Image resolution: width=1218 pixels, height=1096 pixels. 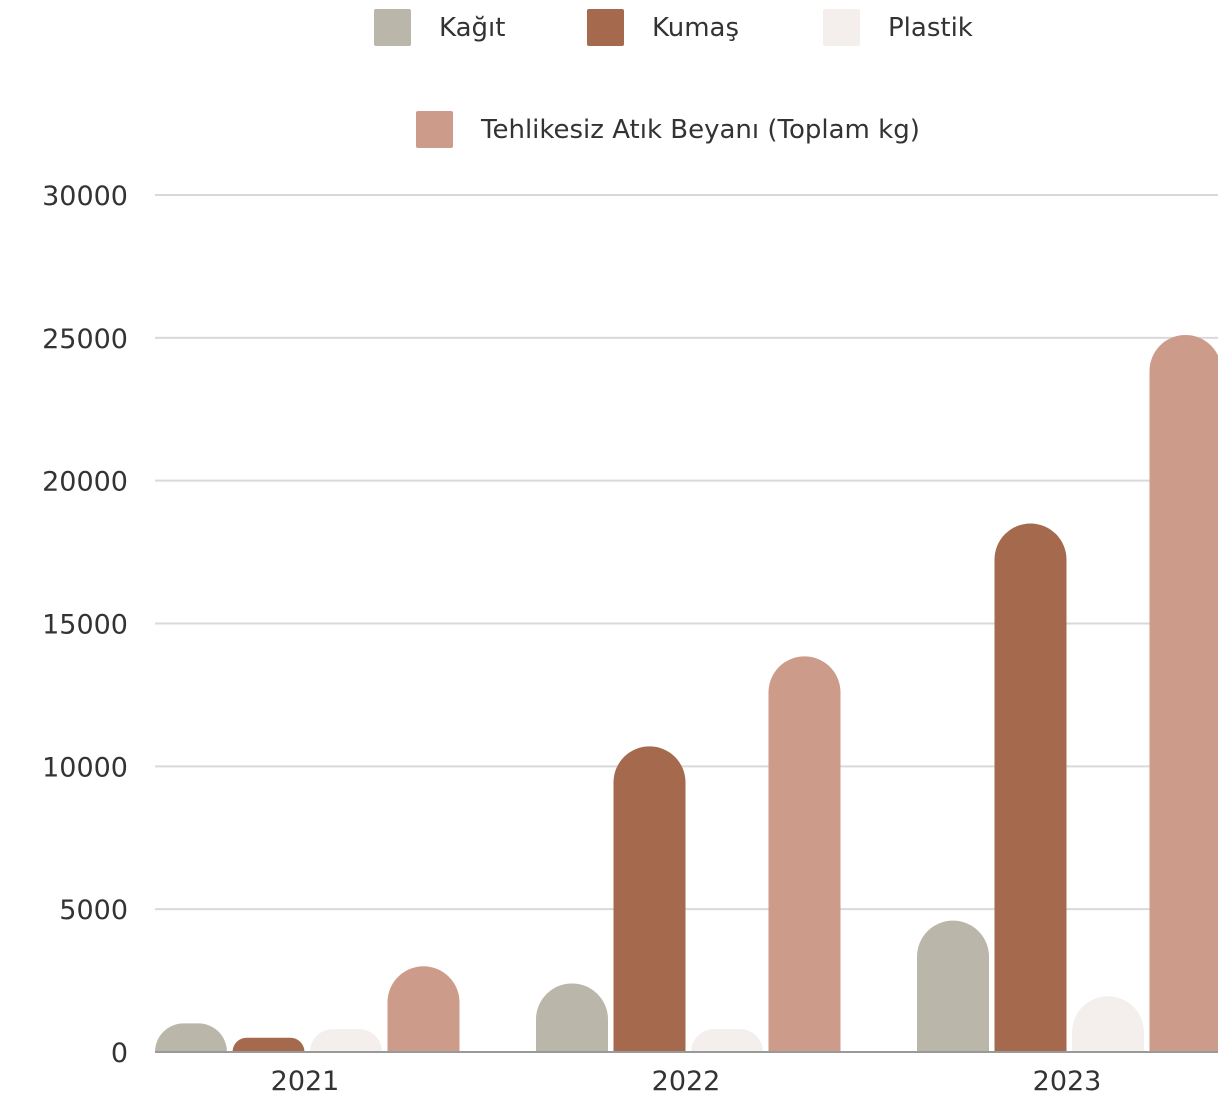 I want to click on bar-tehlikesiz-atik-beyani-toplam-kg-2022, so click(x=804, y=854).